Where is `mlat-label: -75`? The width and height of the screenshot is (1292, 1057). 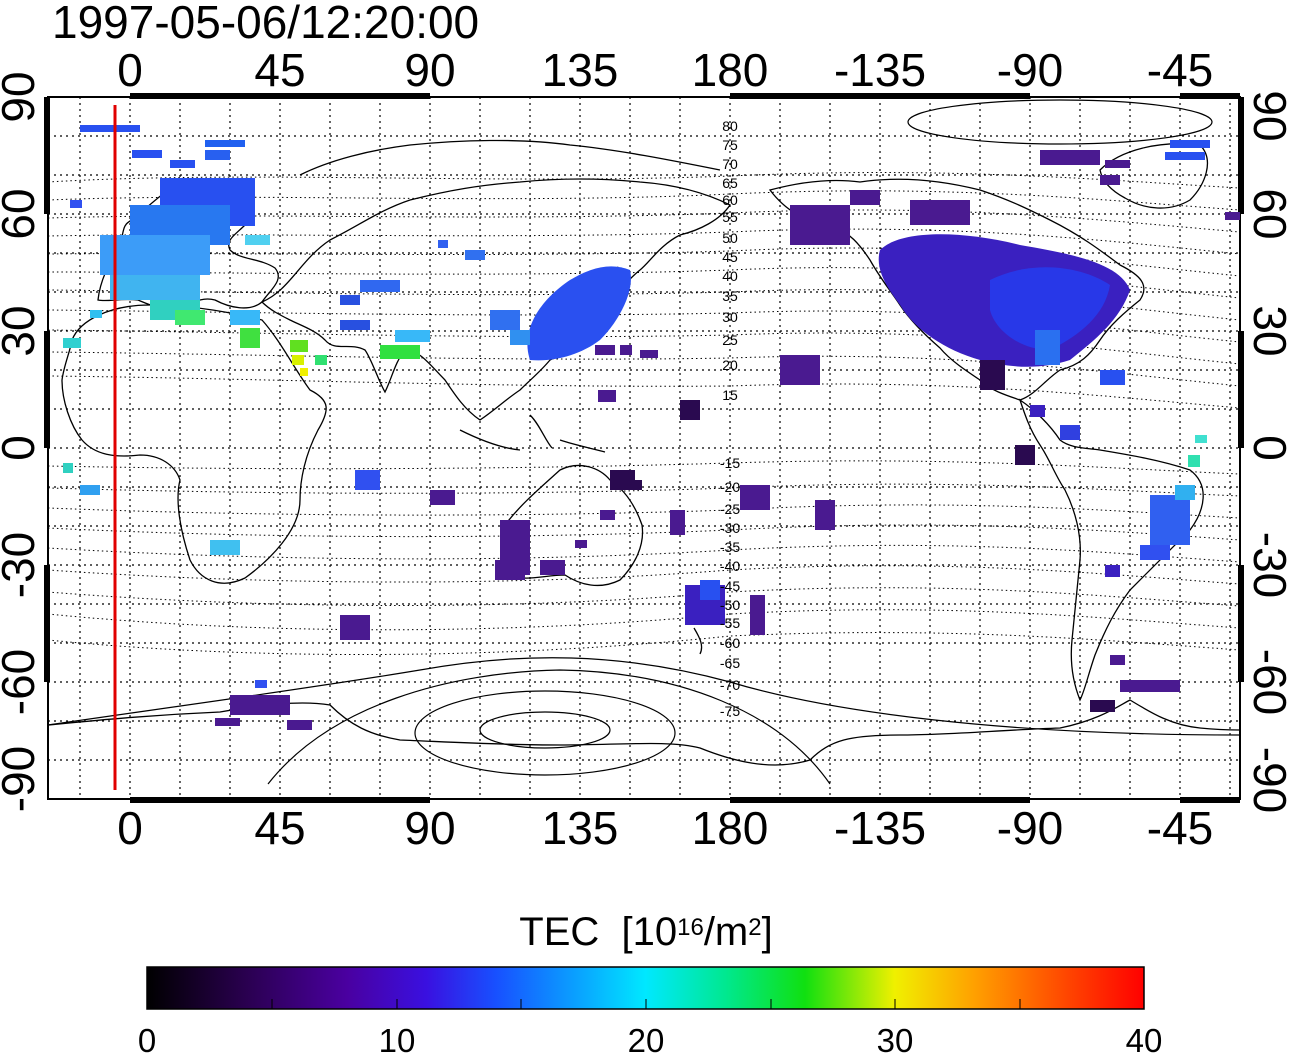
mlat-label: -75 is located at coordinates (730, 711).